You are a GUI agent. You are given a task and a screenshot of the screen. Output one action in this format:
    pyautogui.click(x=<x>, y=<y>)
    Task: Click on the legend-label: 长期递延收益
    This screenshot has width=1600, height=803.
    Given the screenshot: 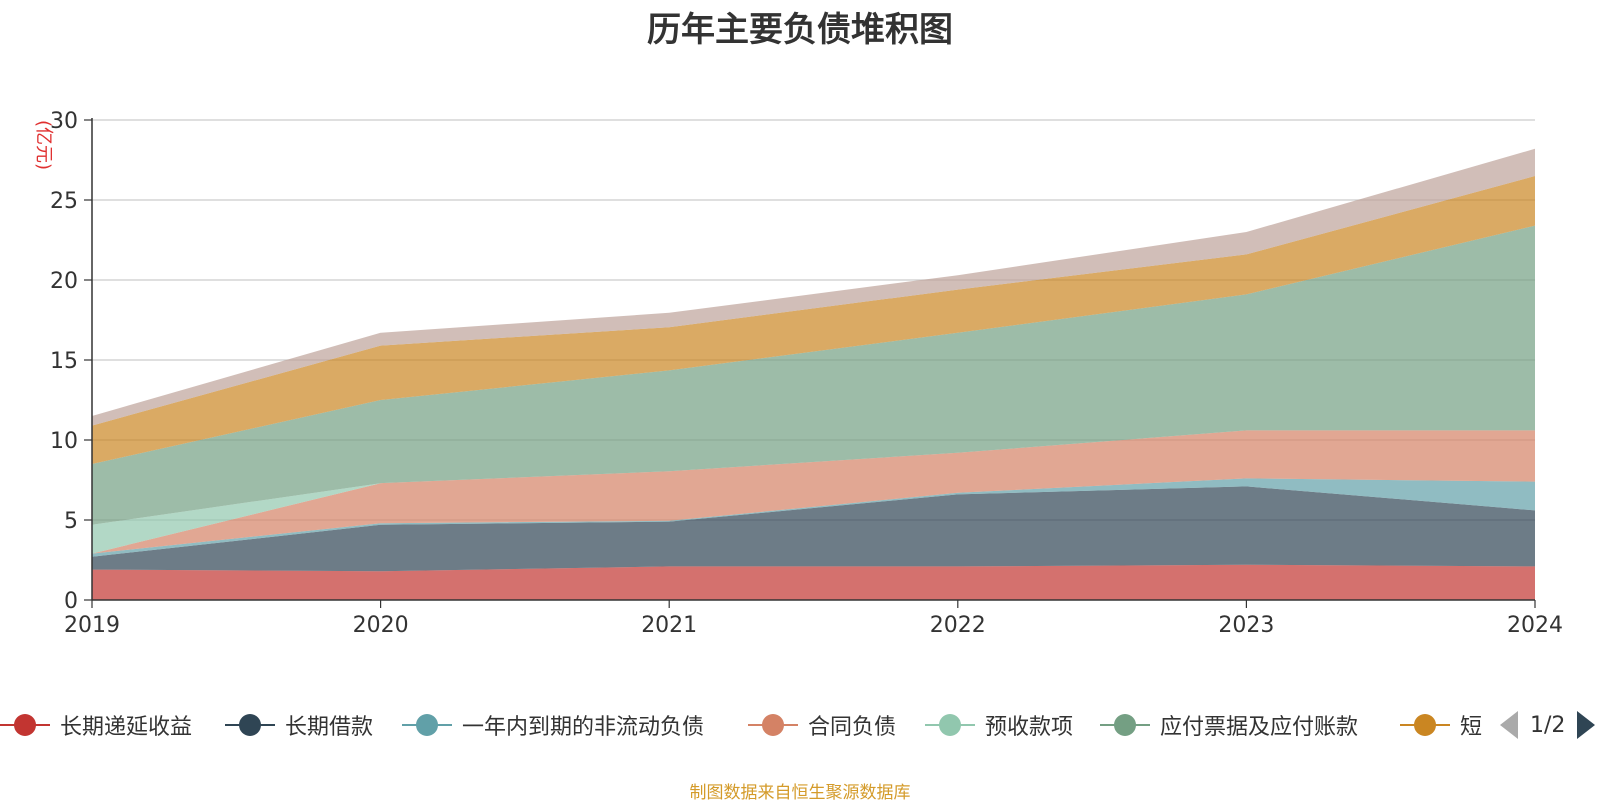 What is the action you would take?
    pyautogui.click(x=126, y=727)
    